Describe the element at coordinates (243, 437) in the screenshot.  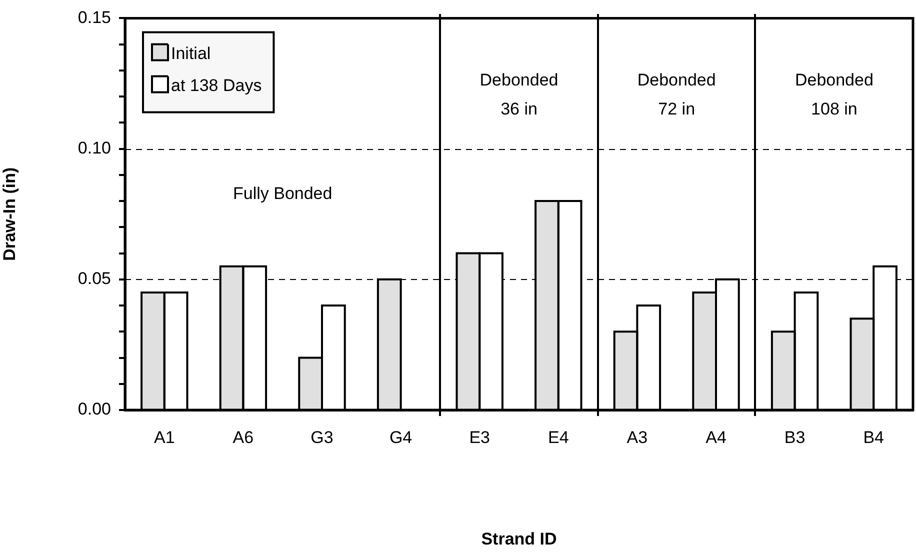
I see `x-tick-label: A6` at that location.